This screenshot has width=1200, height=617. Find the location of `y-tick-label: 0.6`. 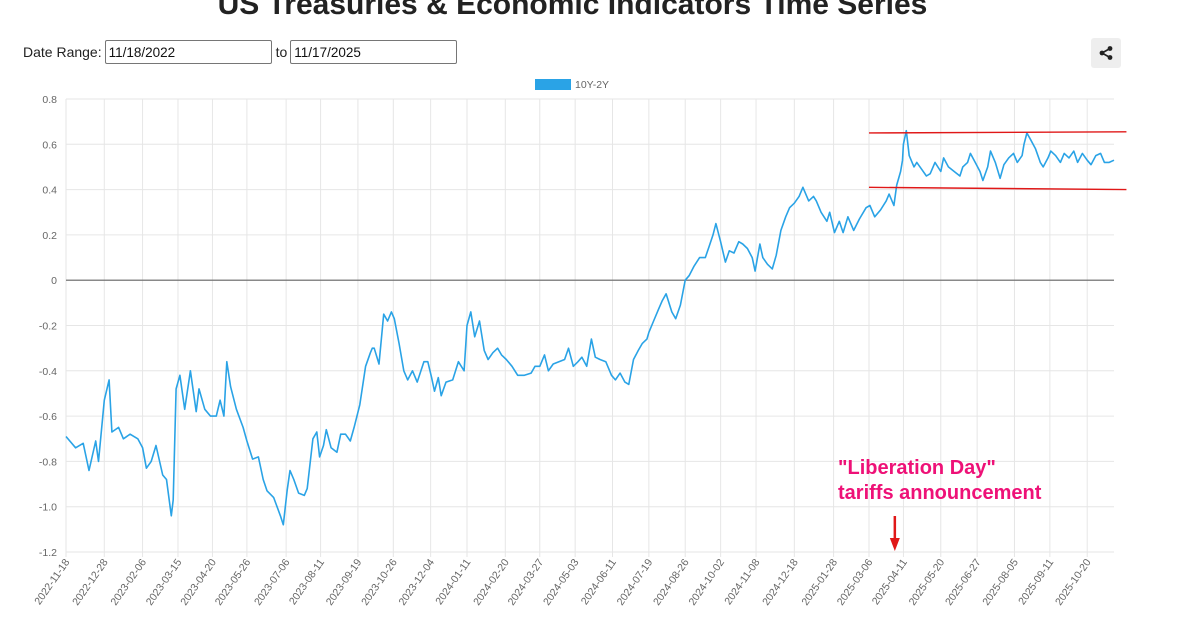

y-tick-label: 0.6 is located at coordinates (49, 145).